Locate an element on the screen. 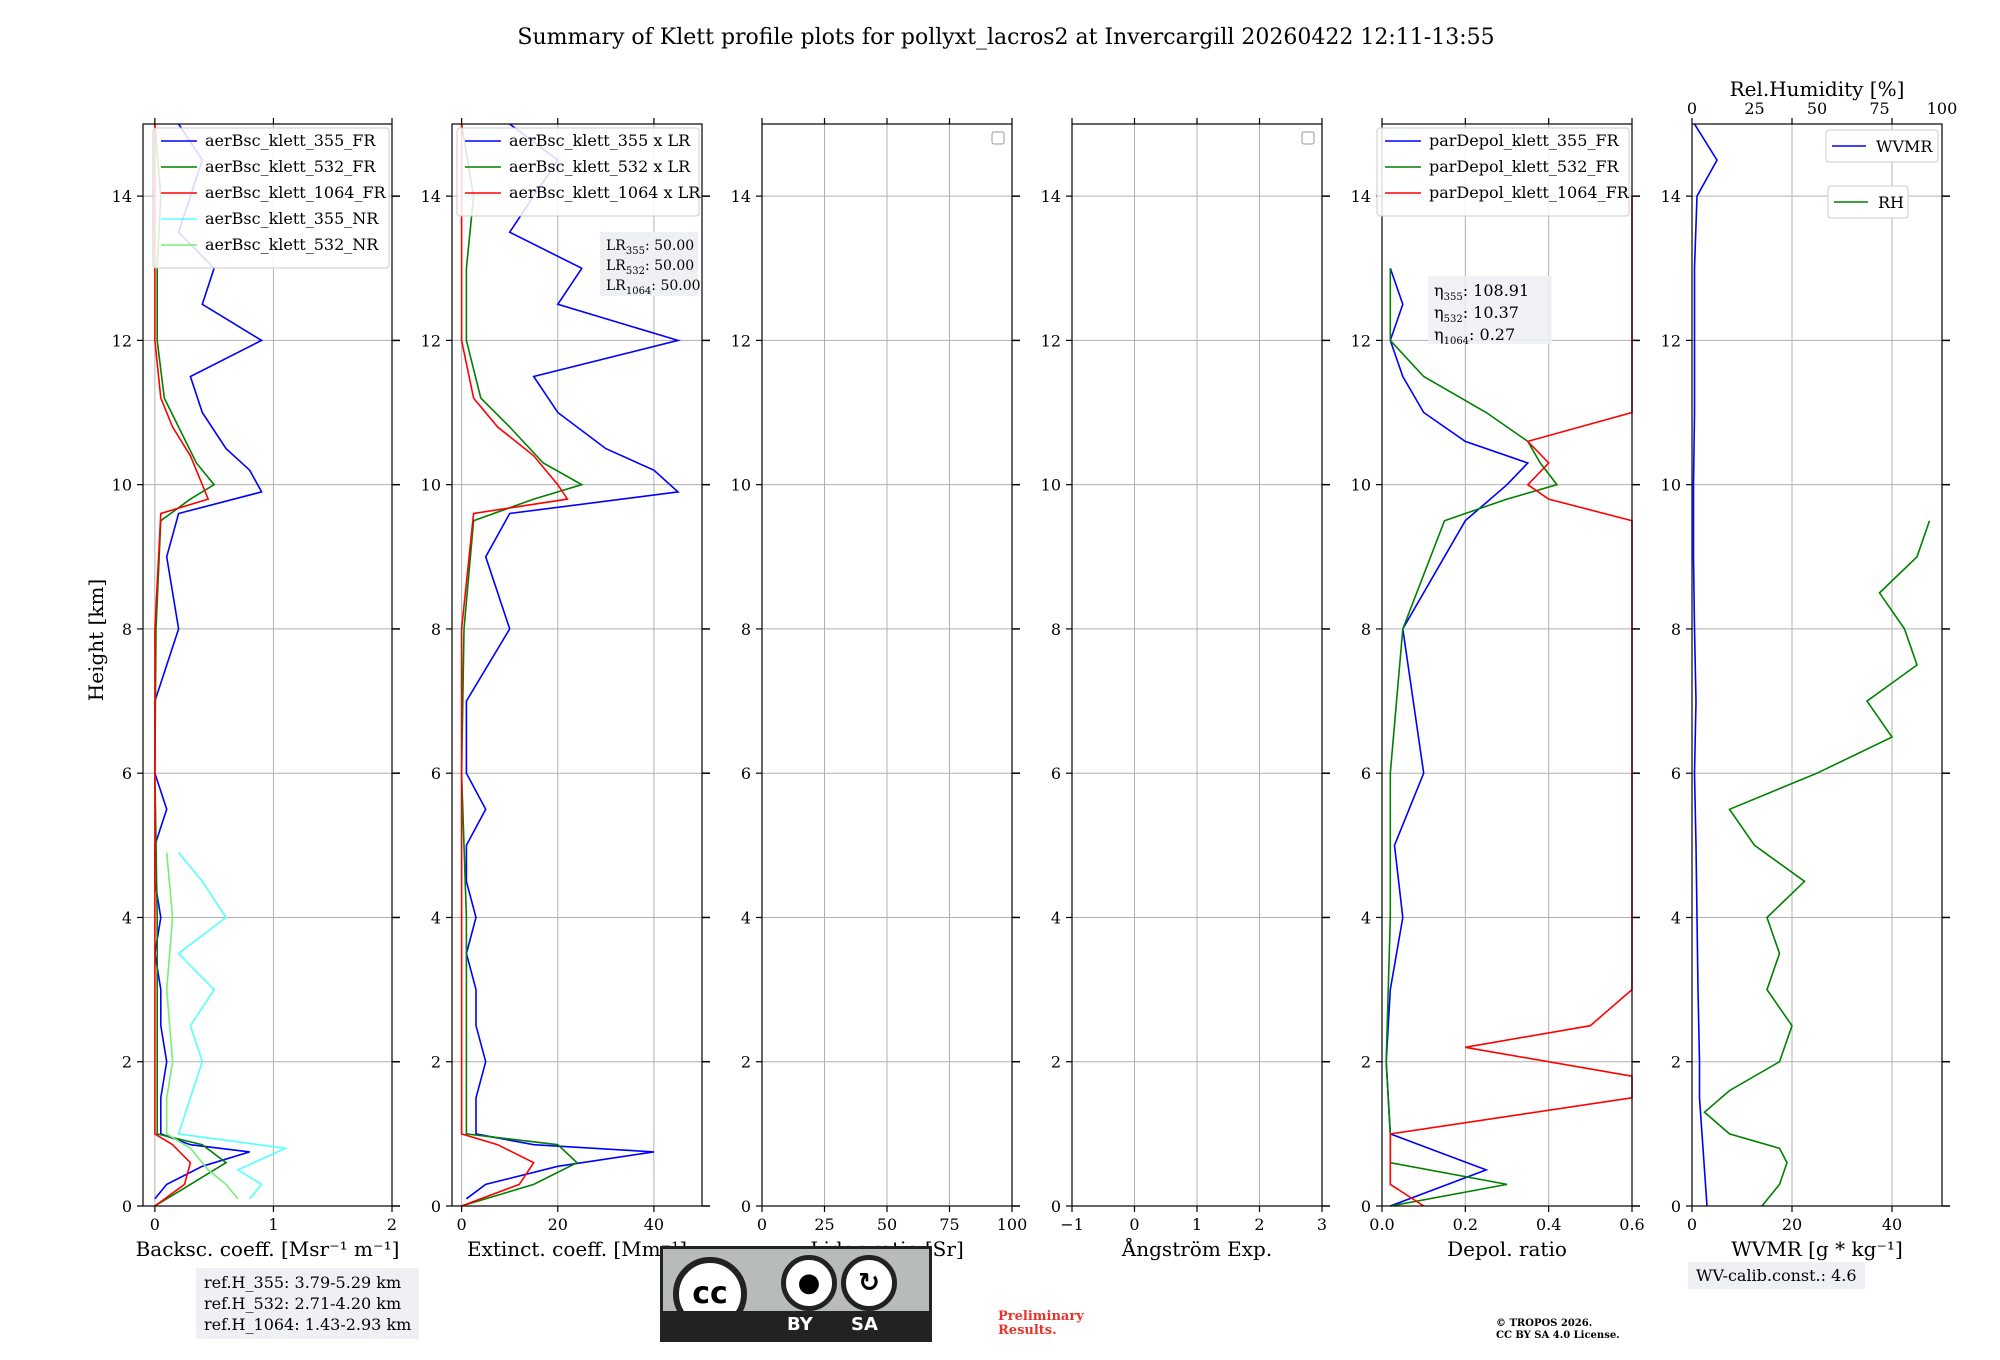 The image size is (2000, 1360). x-axis-label: WVMR [g * kg⁻¹] is located at coordinates (1817, 1249).